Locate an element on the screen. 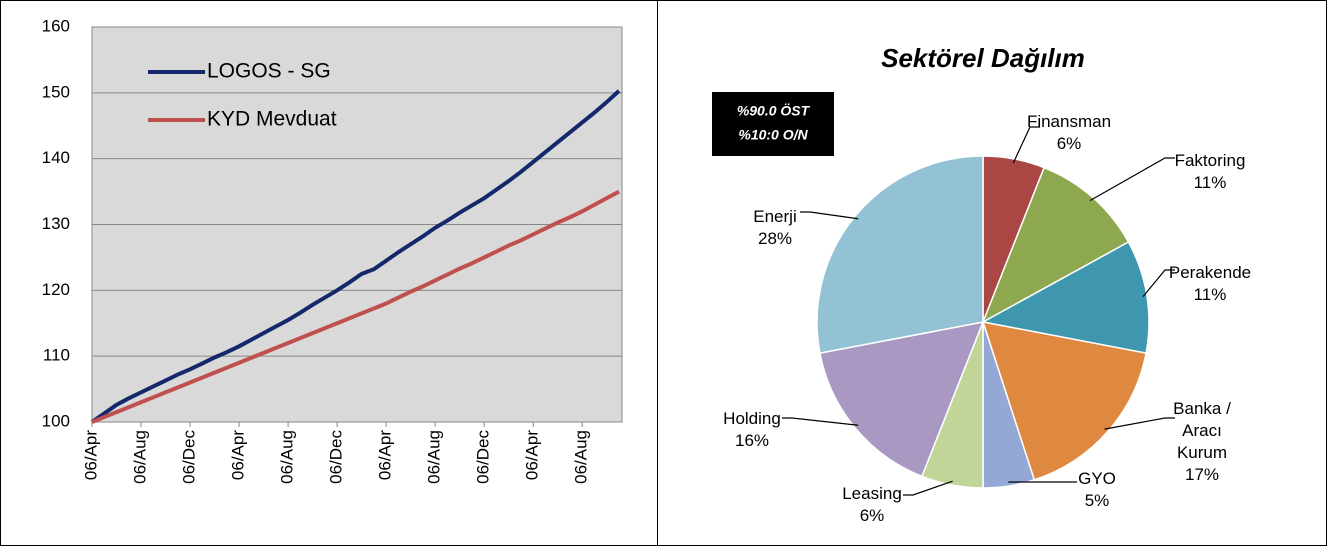  slice-label: Finansman 6% is located at coordinates (1069, 133).